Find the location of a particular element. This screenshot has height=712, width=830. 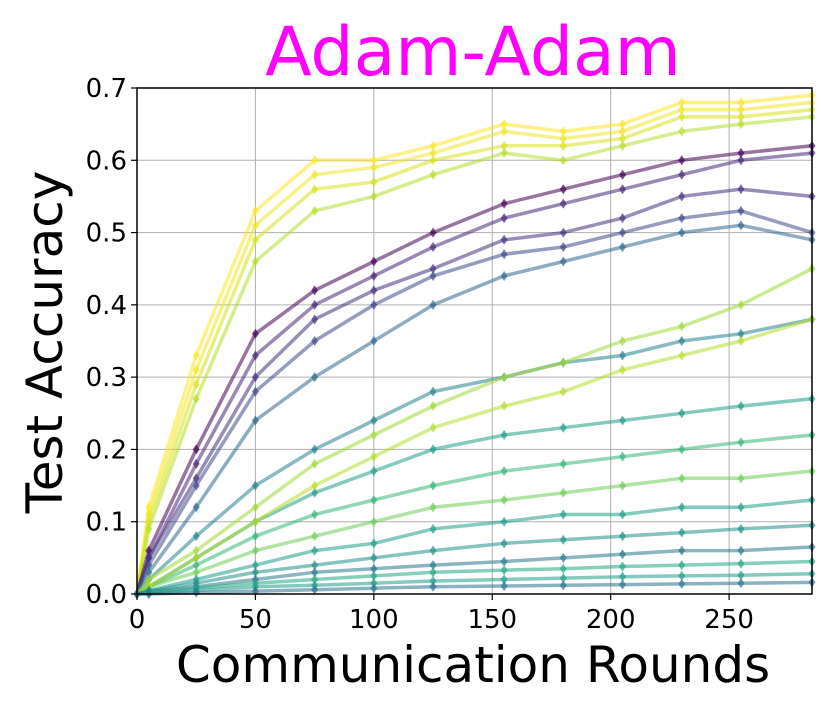

y-tick-label: 0.4 is located at coordinates (106, 306).